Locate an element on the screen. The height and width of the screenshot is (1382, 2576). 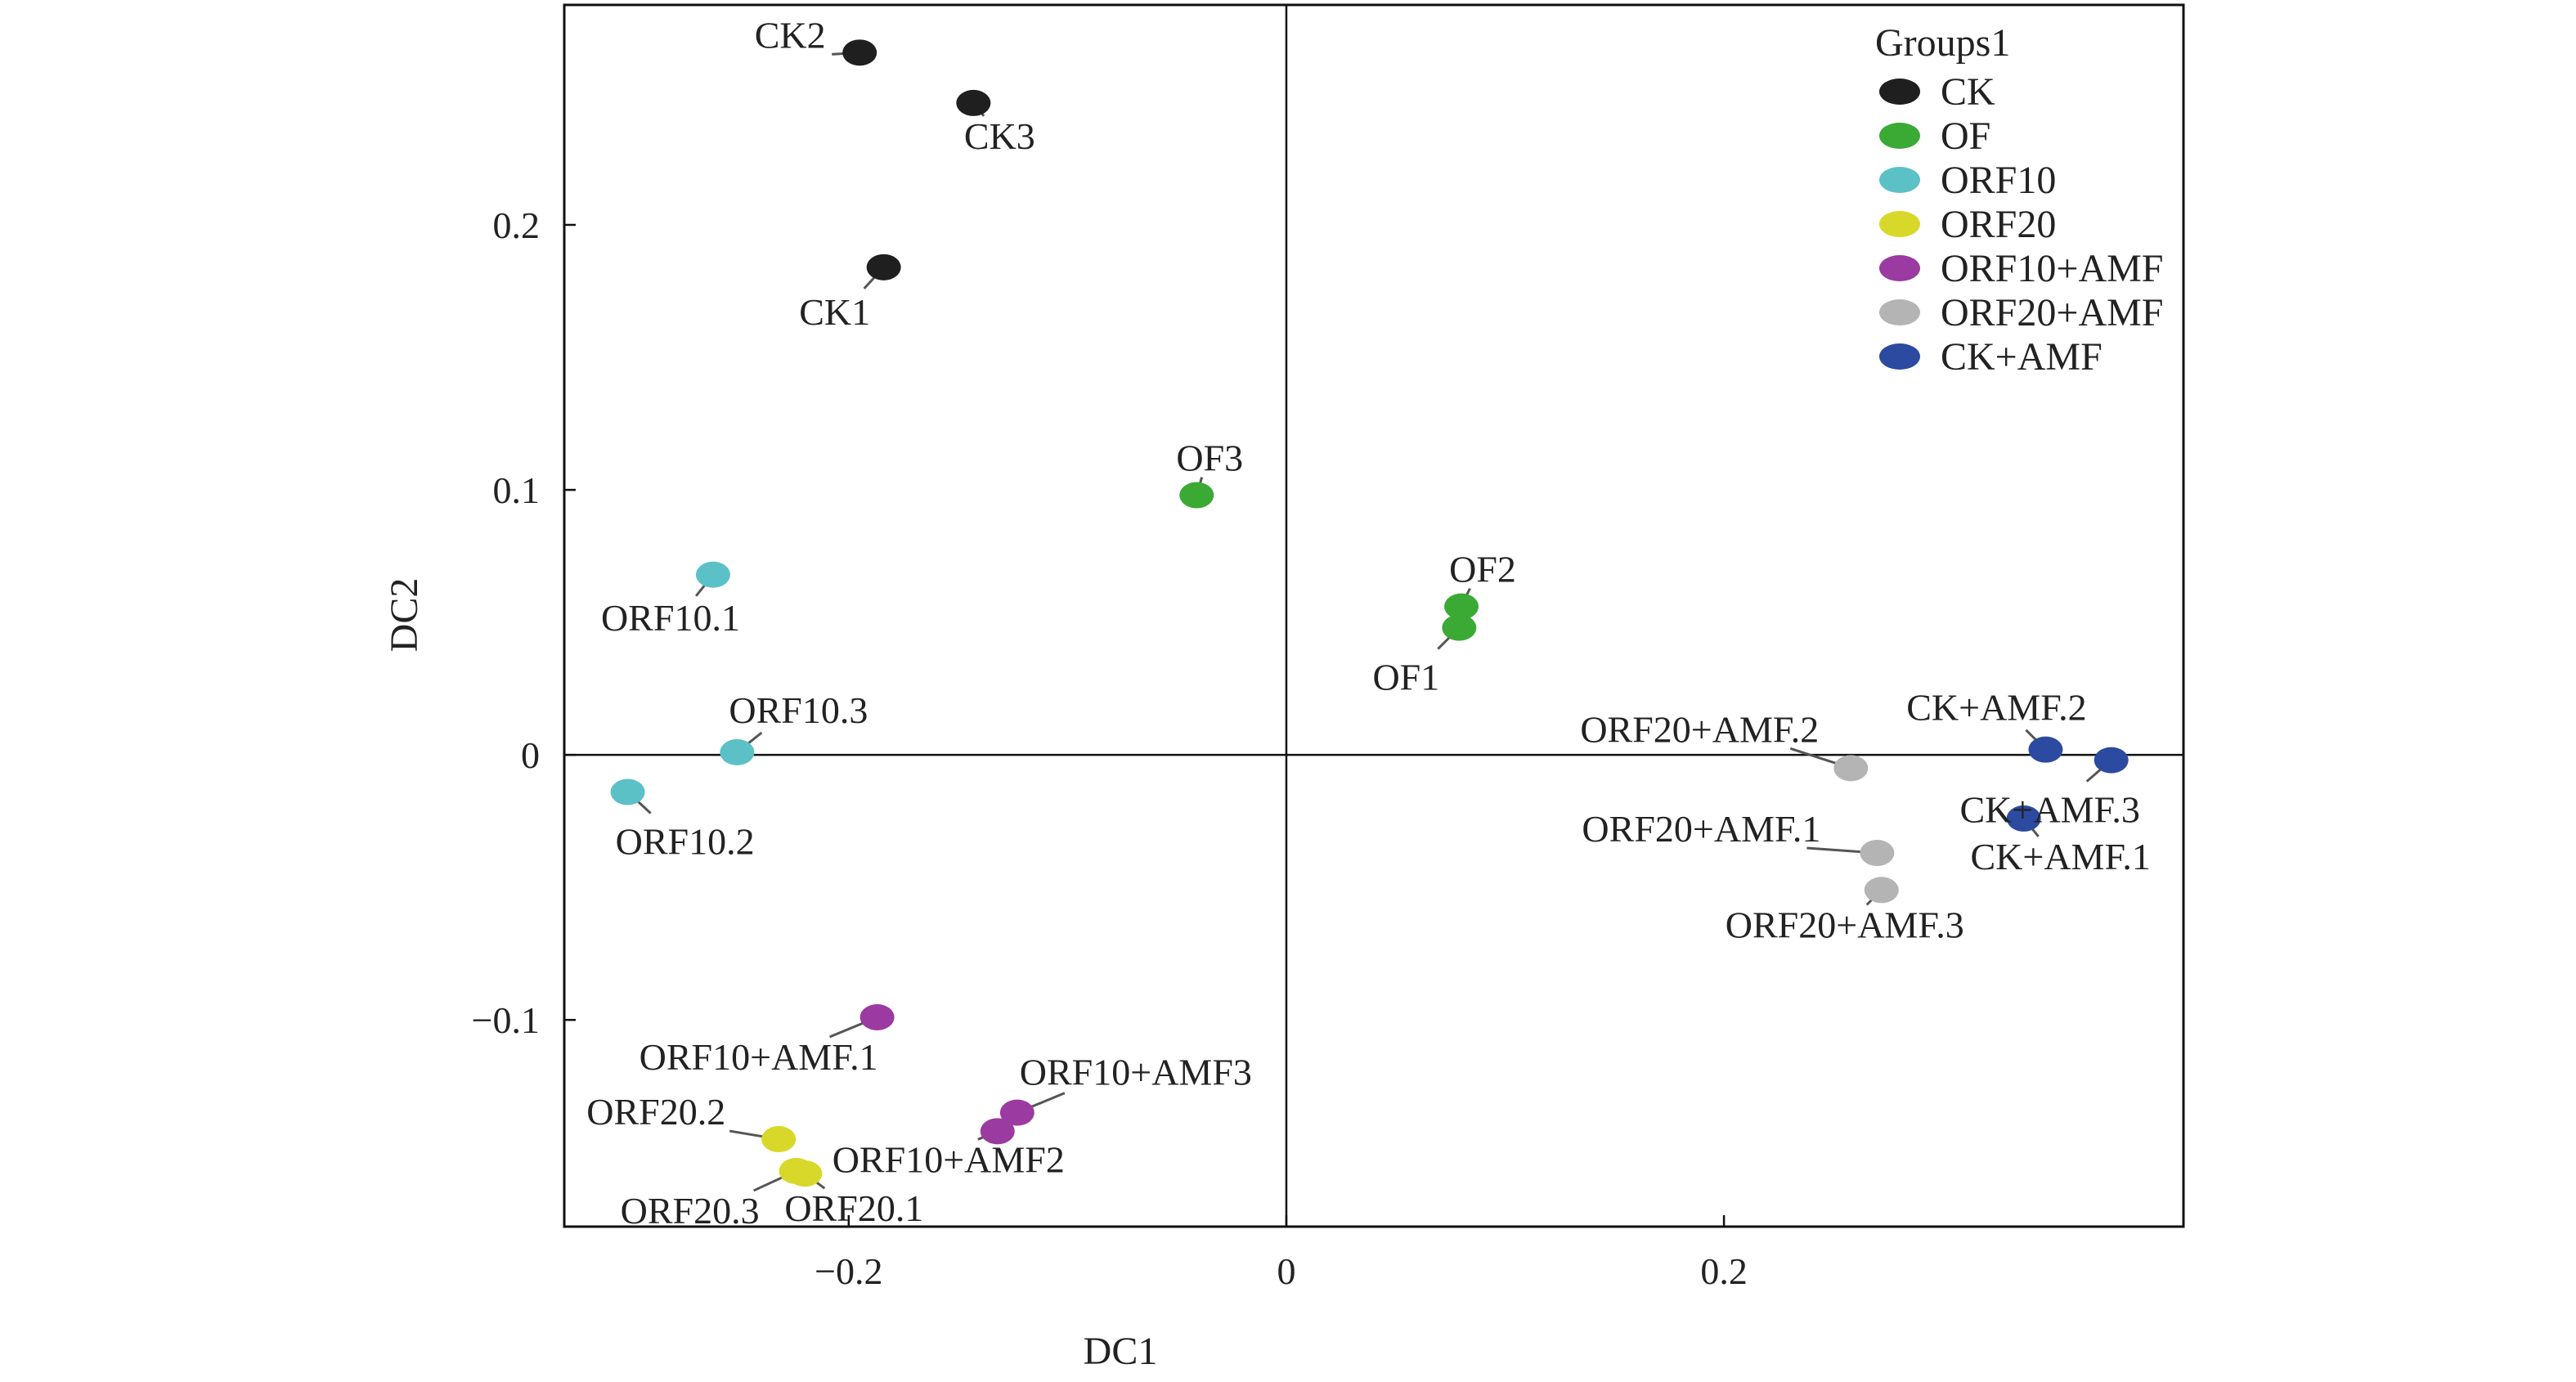
data-point-group: CK2 is located at coordinates (816, 40).